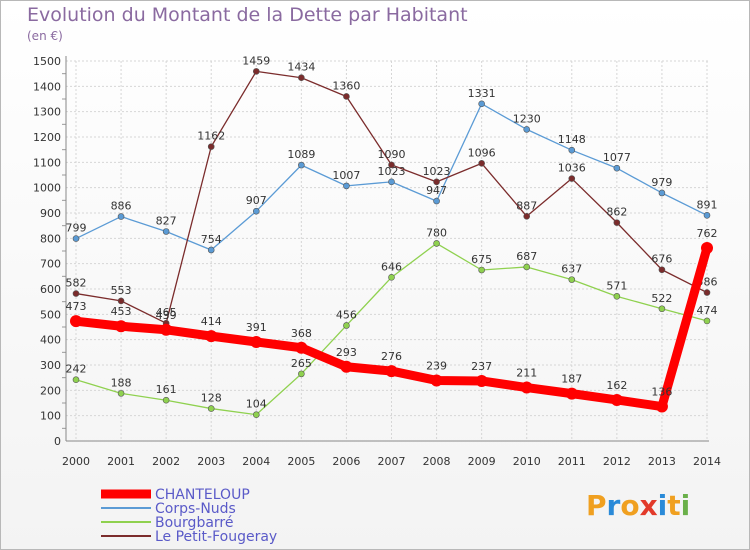 The image size is (750, 550). What do you see at coordinates (76, 228) in the screenshot?
I see `data-label-corps-nuds: 799` at bounding box center [76, 228].